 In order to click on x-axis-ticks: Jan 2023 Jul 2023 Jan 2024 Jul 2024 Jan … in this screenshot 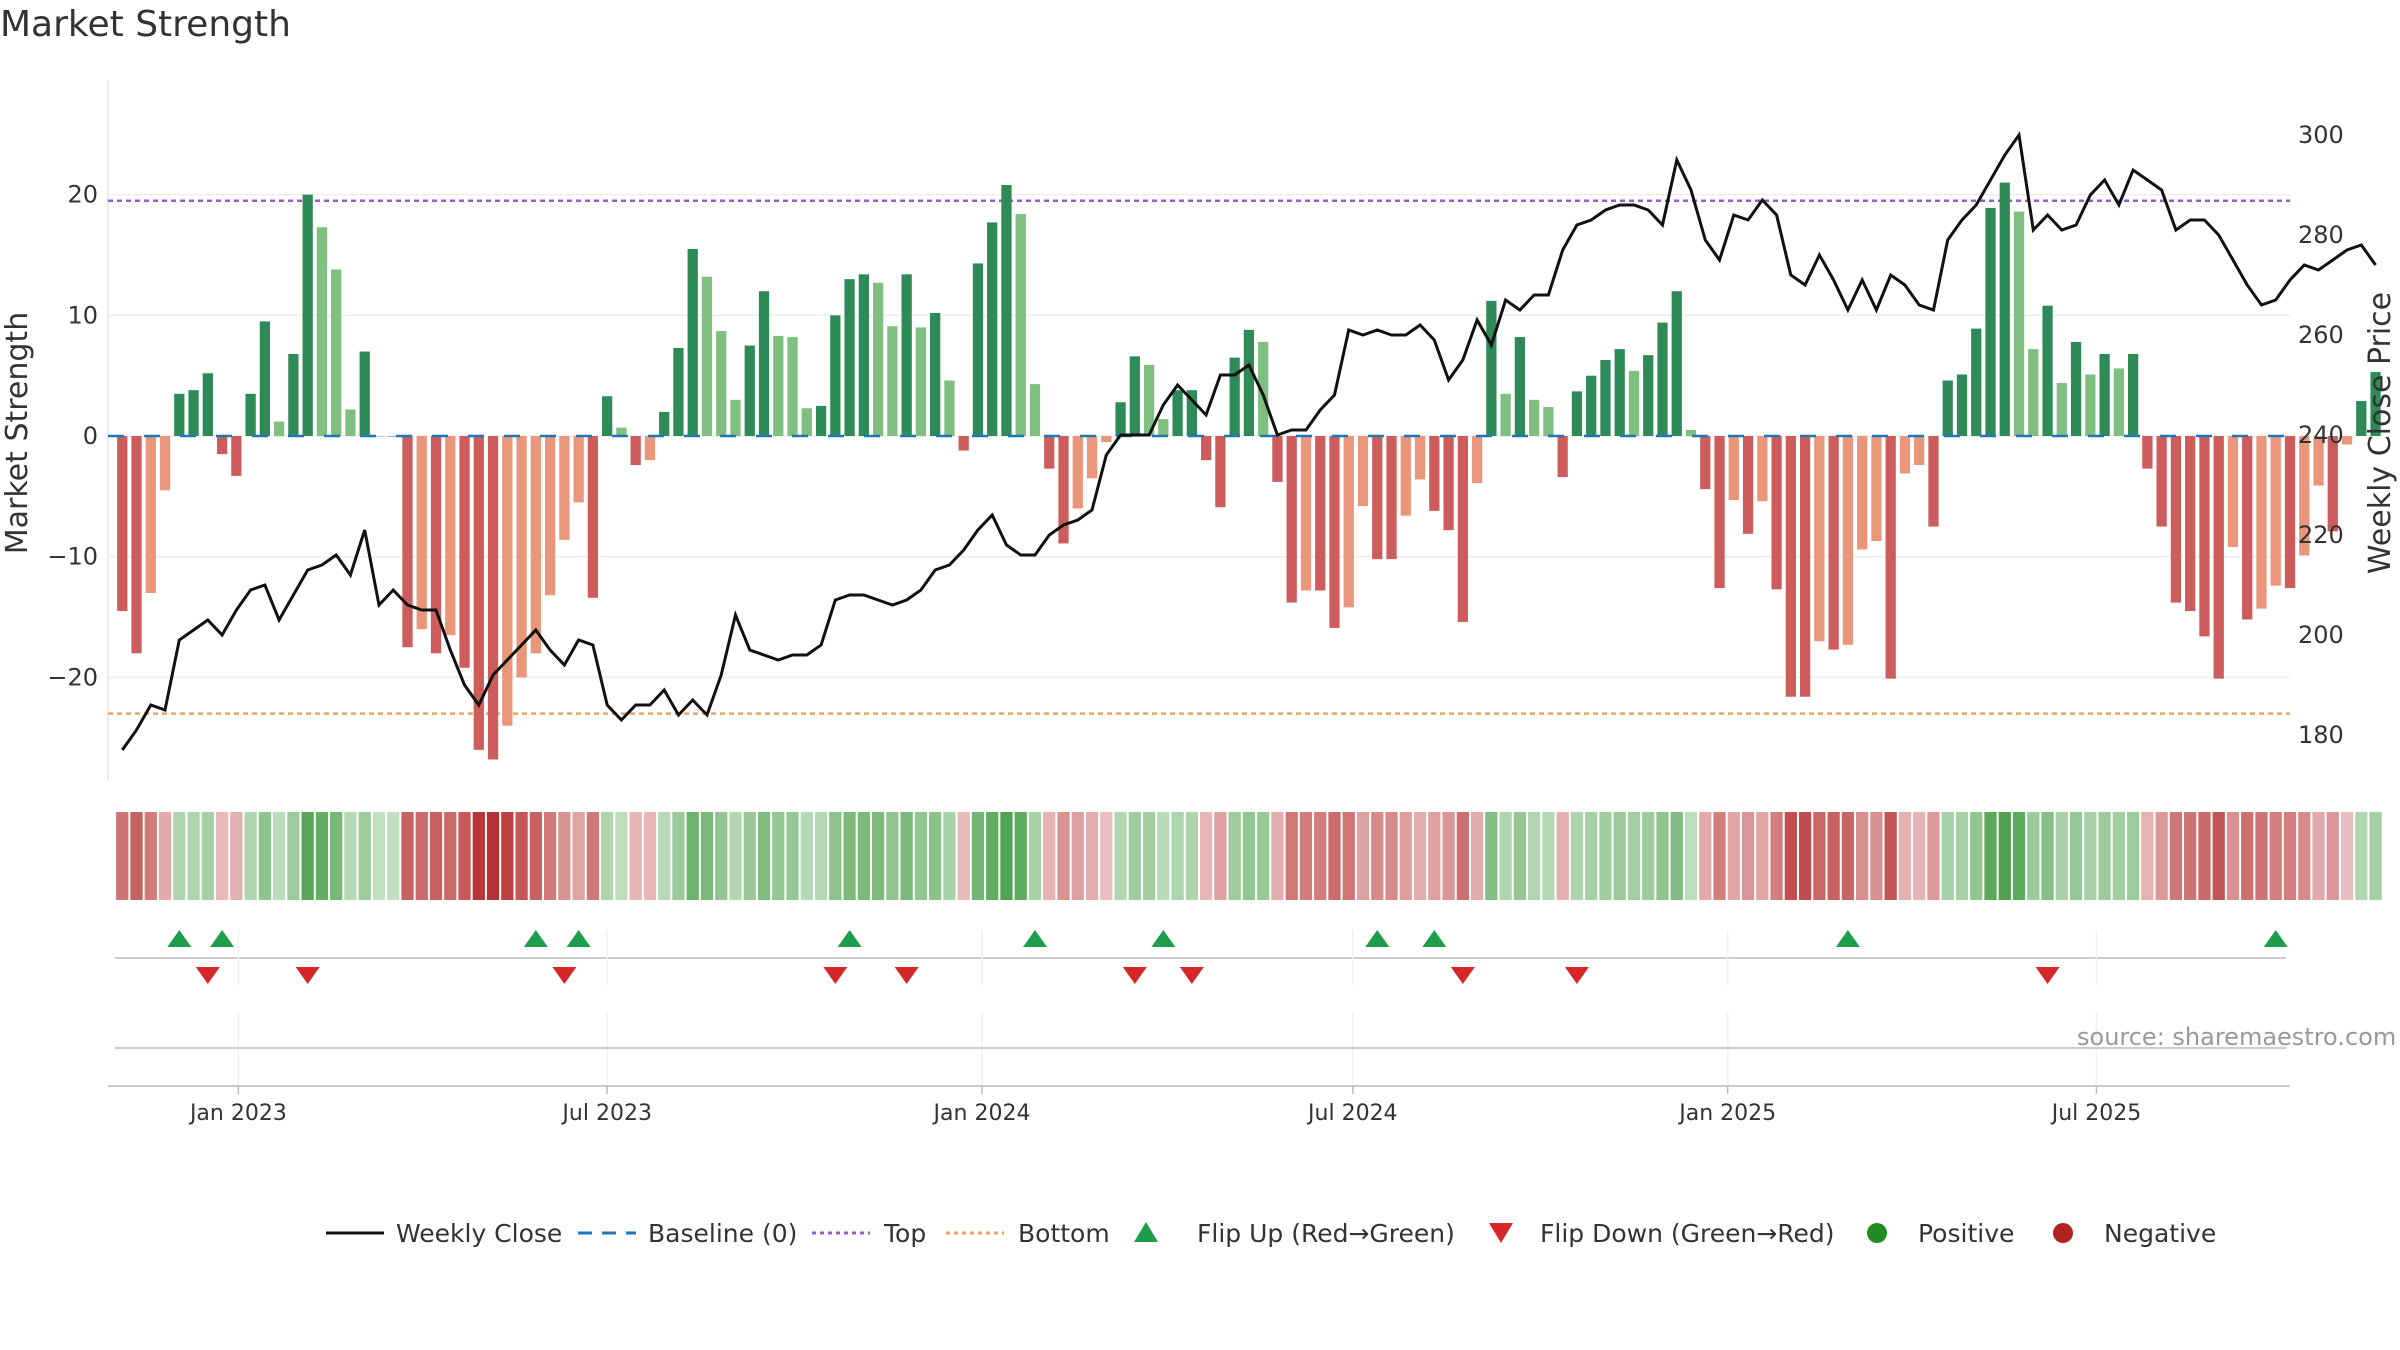, I will do `click(1164, 1113)`.